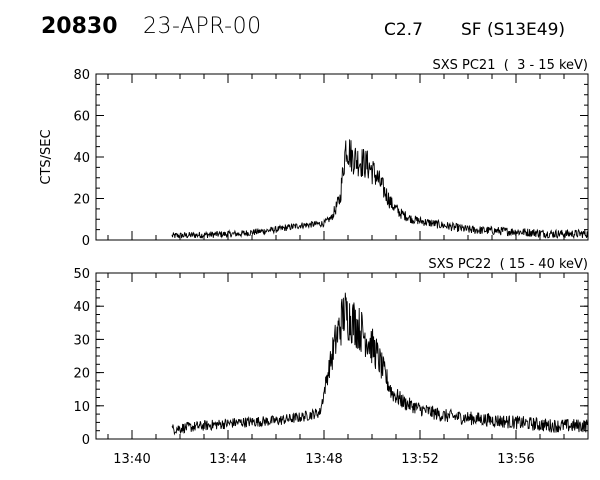 This screenshot has width=600, height=480. What do you see at coordinates (81, 200) in the screenshot?
I see `y-tick-label-1: 20` at bounding box center [81, 200].